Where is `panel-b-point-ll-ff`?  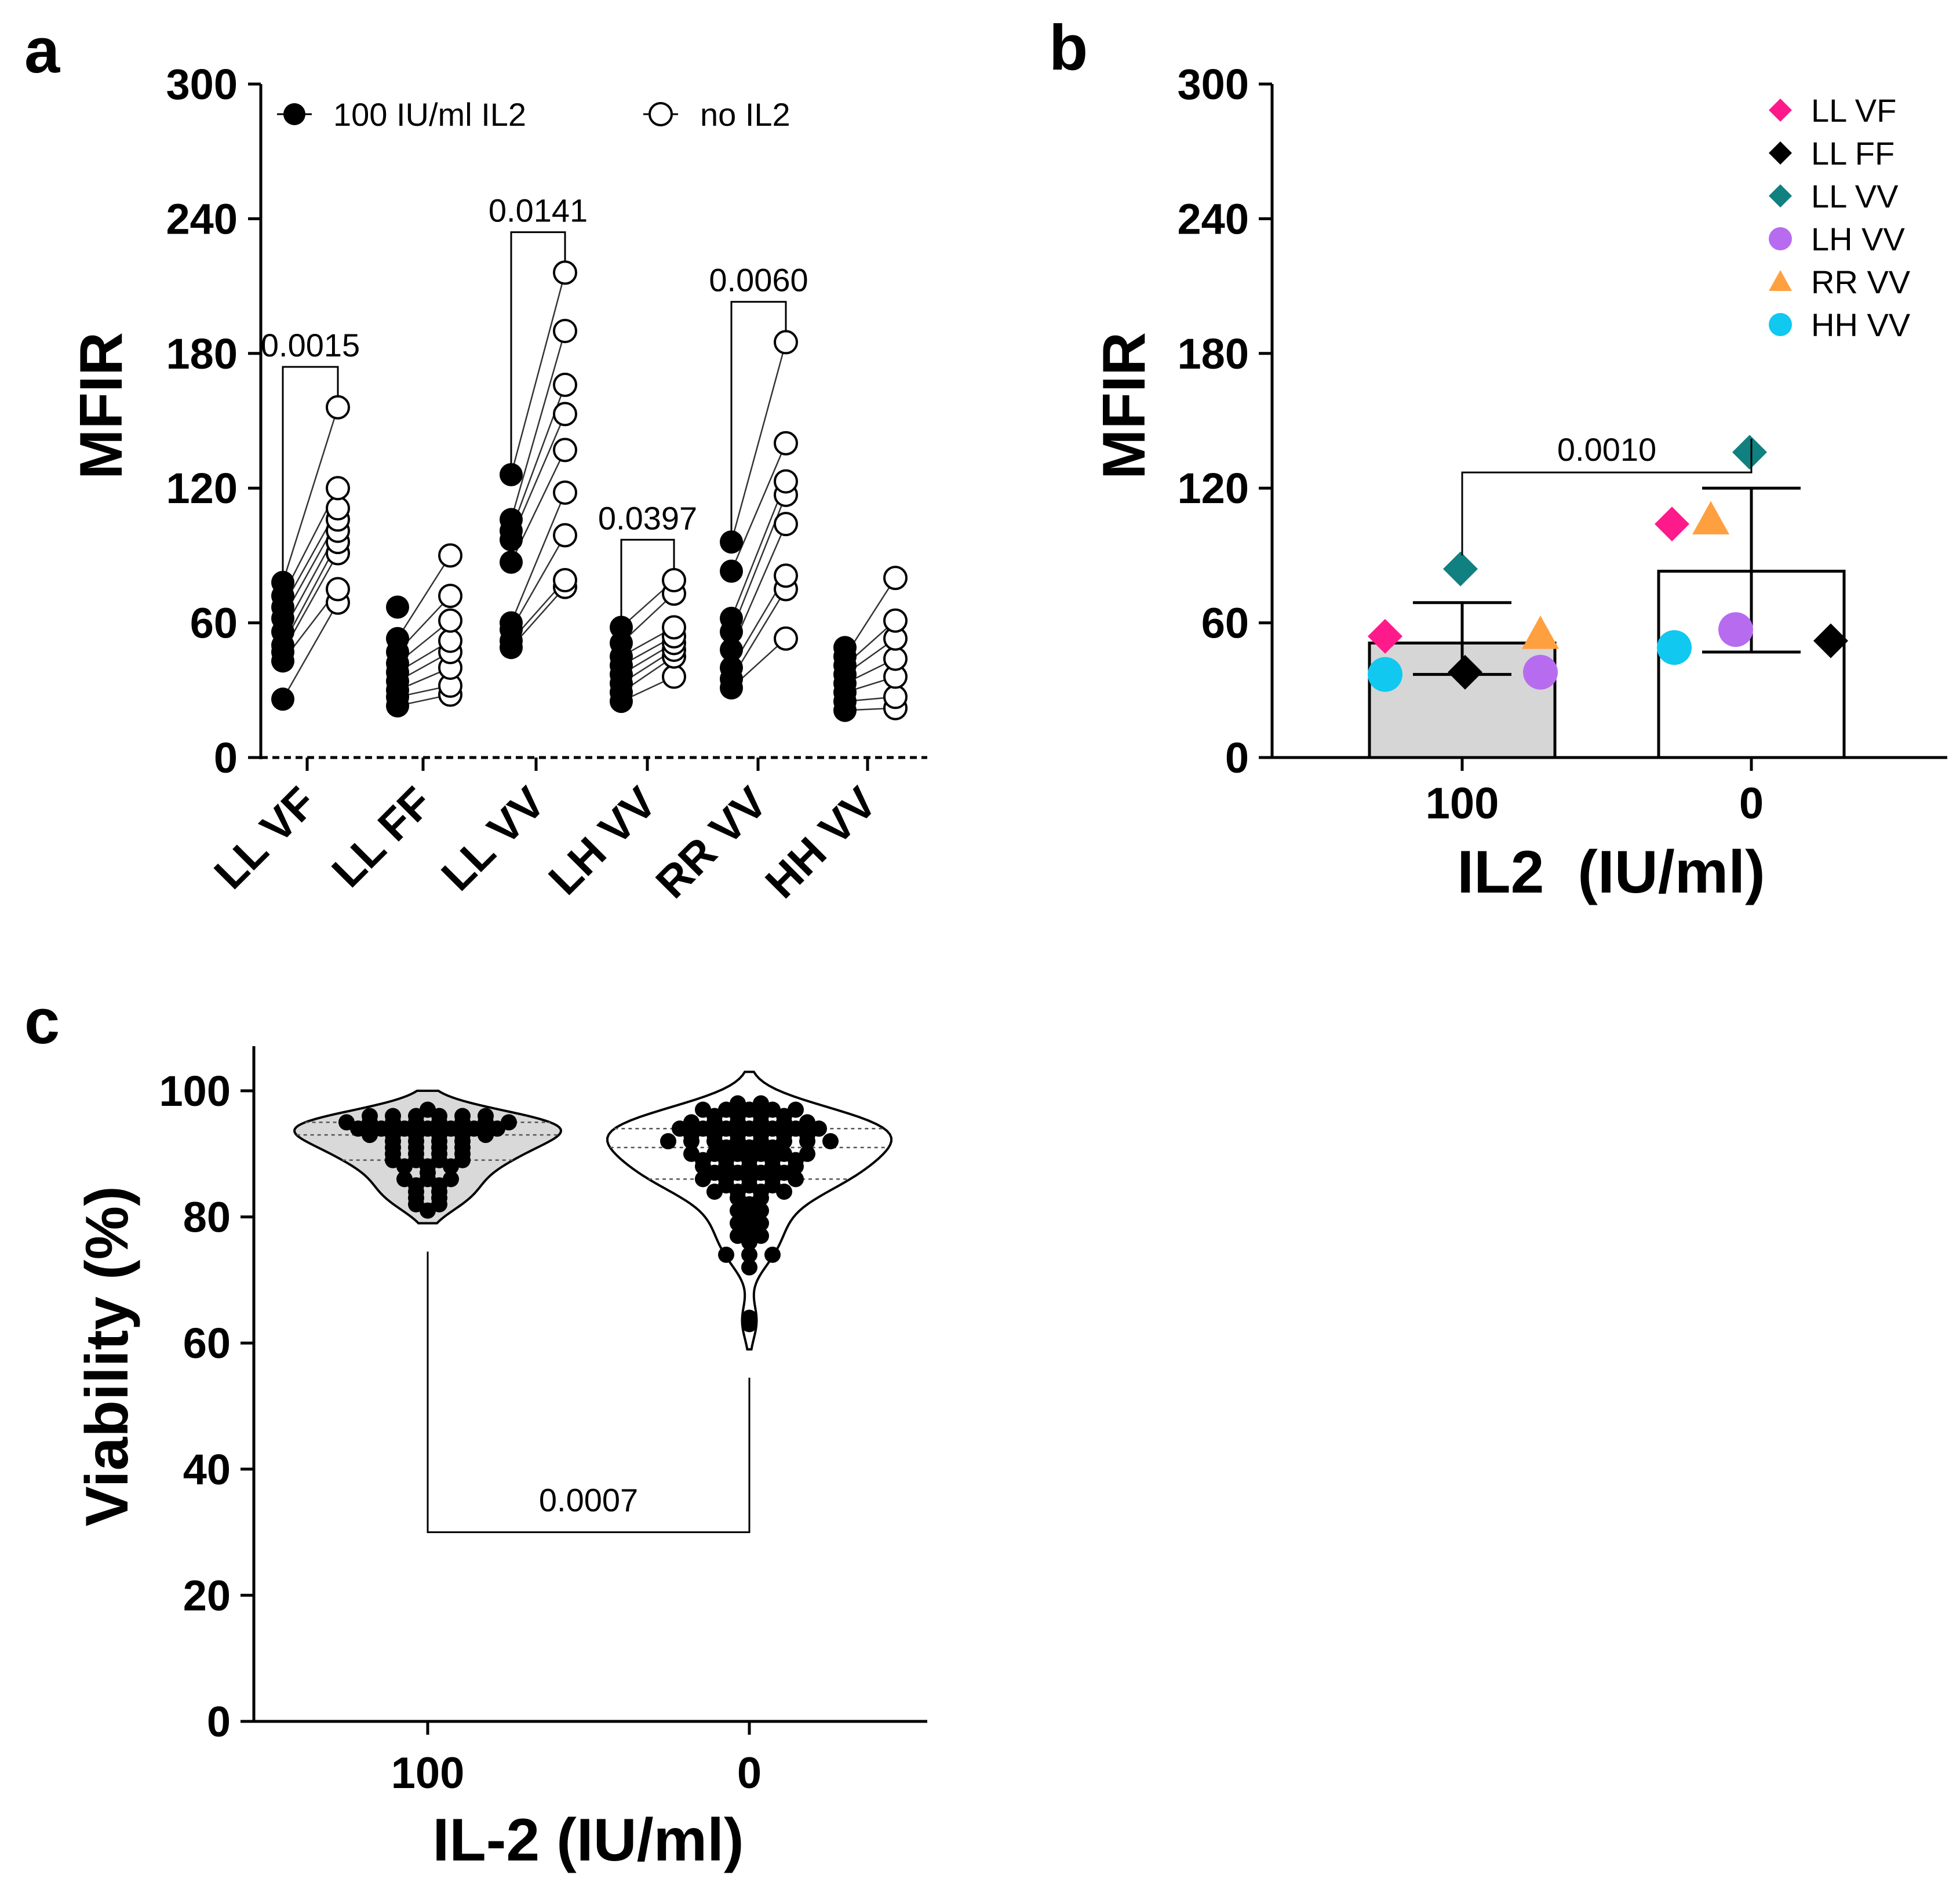 panel-b-point-ll-ff is located at coordinates (1830, 640).